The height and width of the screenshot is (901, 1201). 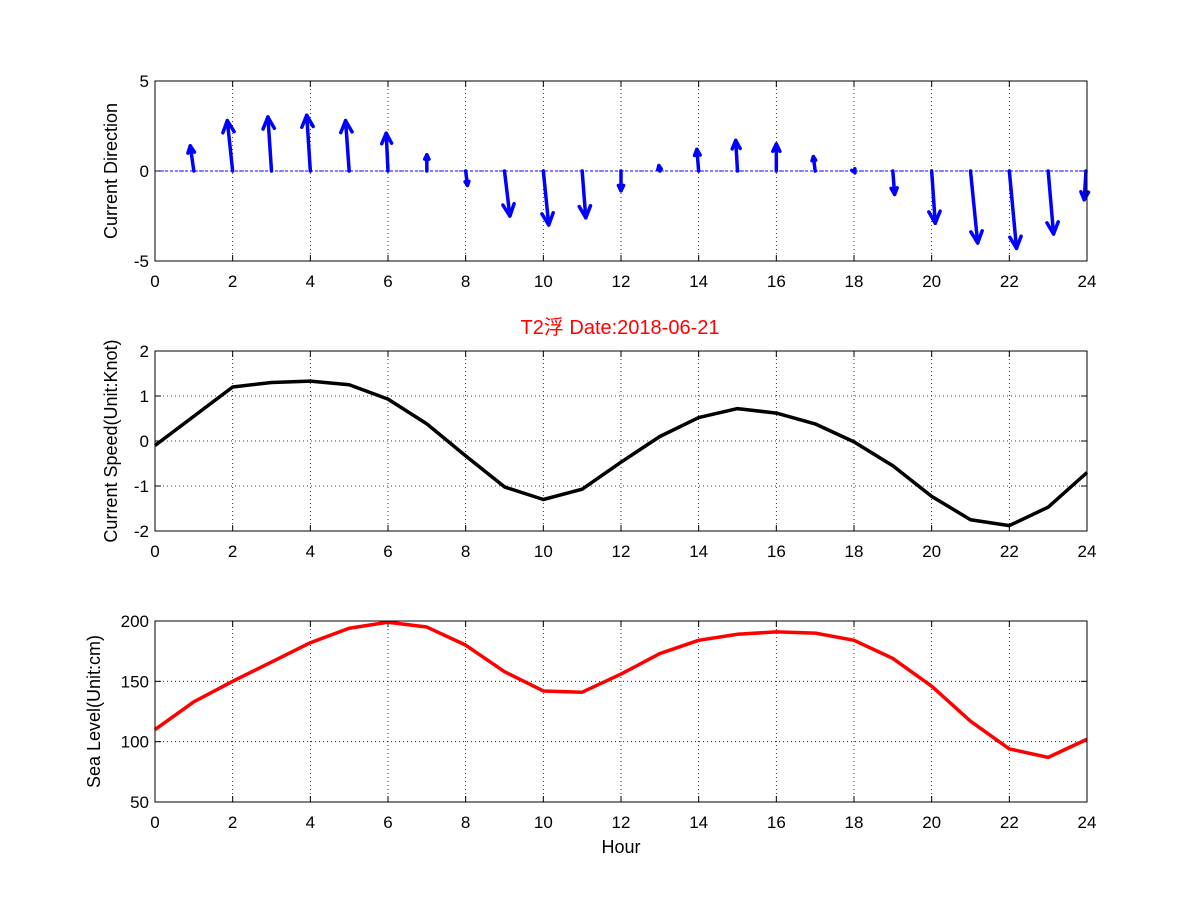 What do you see at coordinates (111, 440) in the screenshot?
I see `y-axis-label: Current Speed(Unit:Knot)` at bounding box center [111, 440].